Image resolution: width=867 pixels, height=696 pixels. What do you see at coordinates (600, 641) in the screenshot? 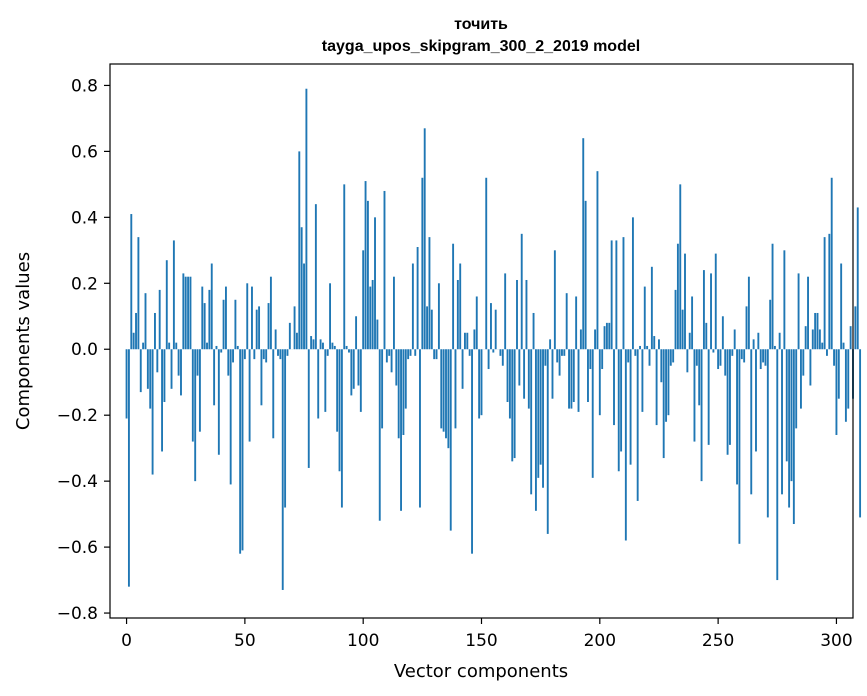
I see `x-tick-label: 200` at bounding box center [600, 641].